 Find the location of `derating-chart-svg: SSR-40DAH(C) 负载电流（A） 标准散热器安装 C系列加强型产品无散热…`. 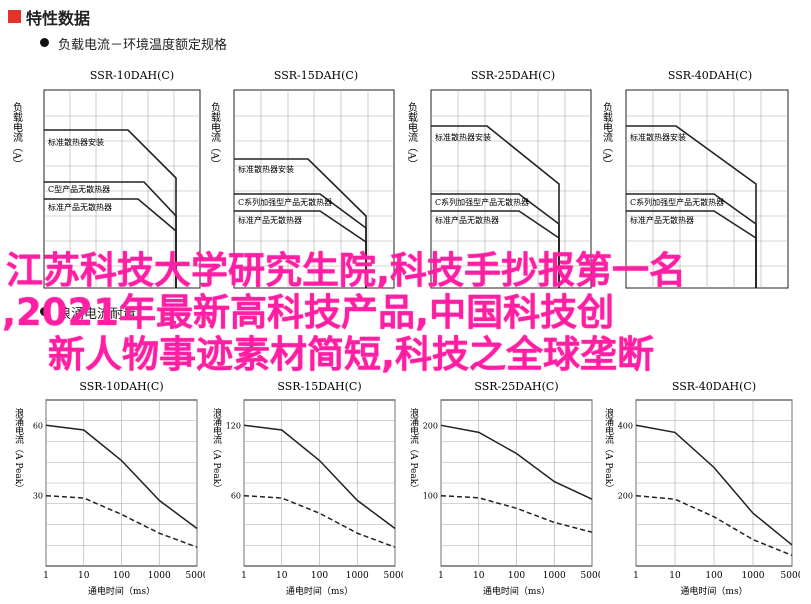

derating-chart-svg: SSR-40DAH(C) 负载电流（A） 标准散热器安装 C系列加强型产品无散热… is located at coordinates (695, 179).